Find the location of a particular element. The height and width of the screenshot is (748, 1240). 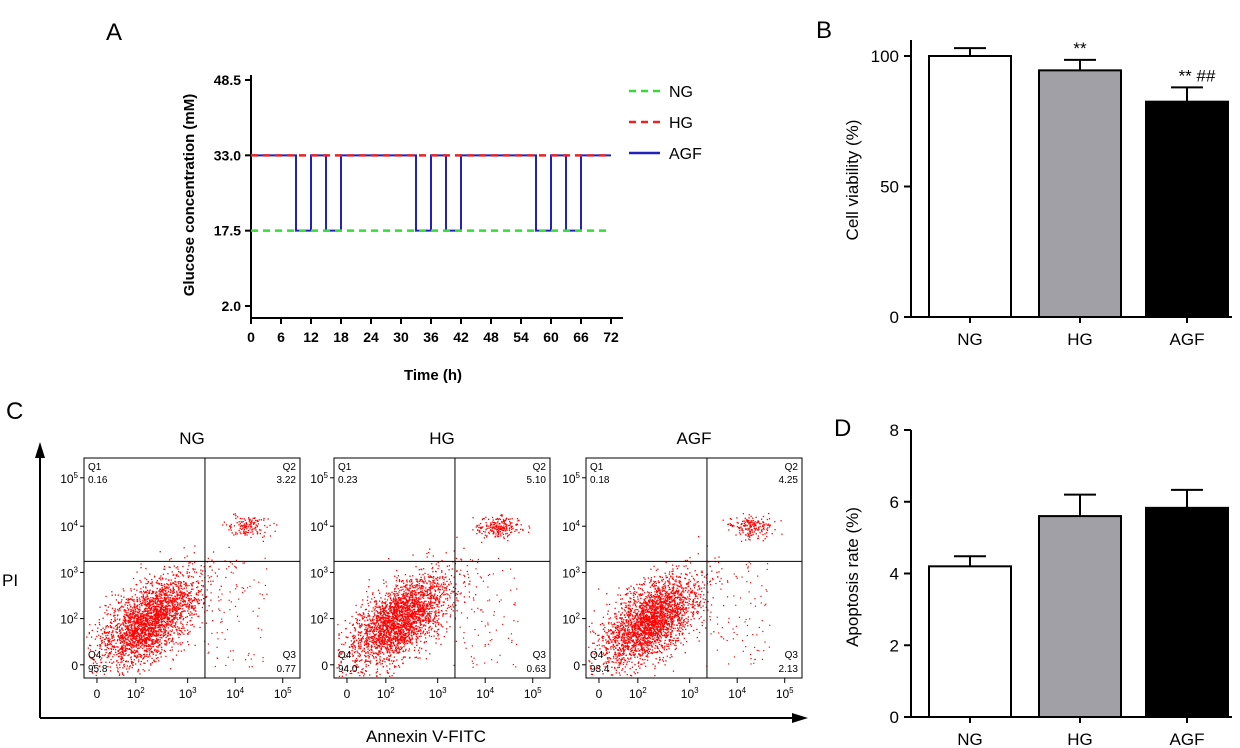

x-tick-exponent: 4 is located at coordinates (242, 690).